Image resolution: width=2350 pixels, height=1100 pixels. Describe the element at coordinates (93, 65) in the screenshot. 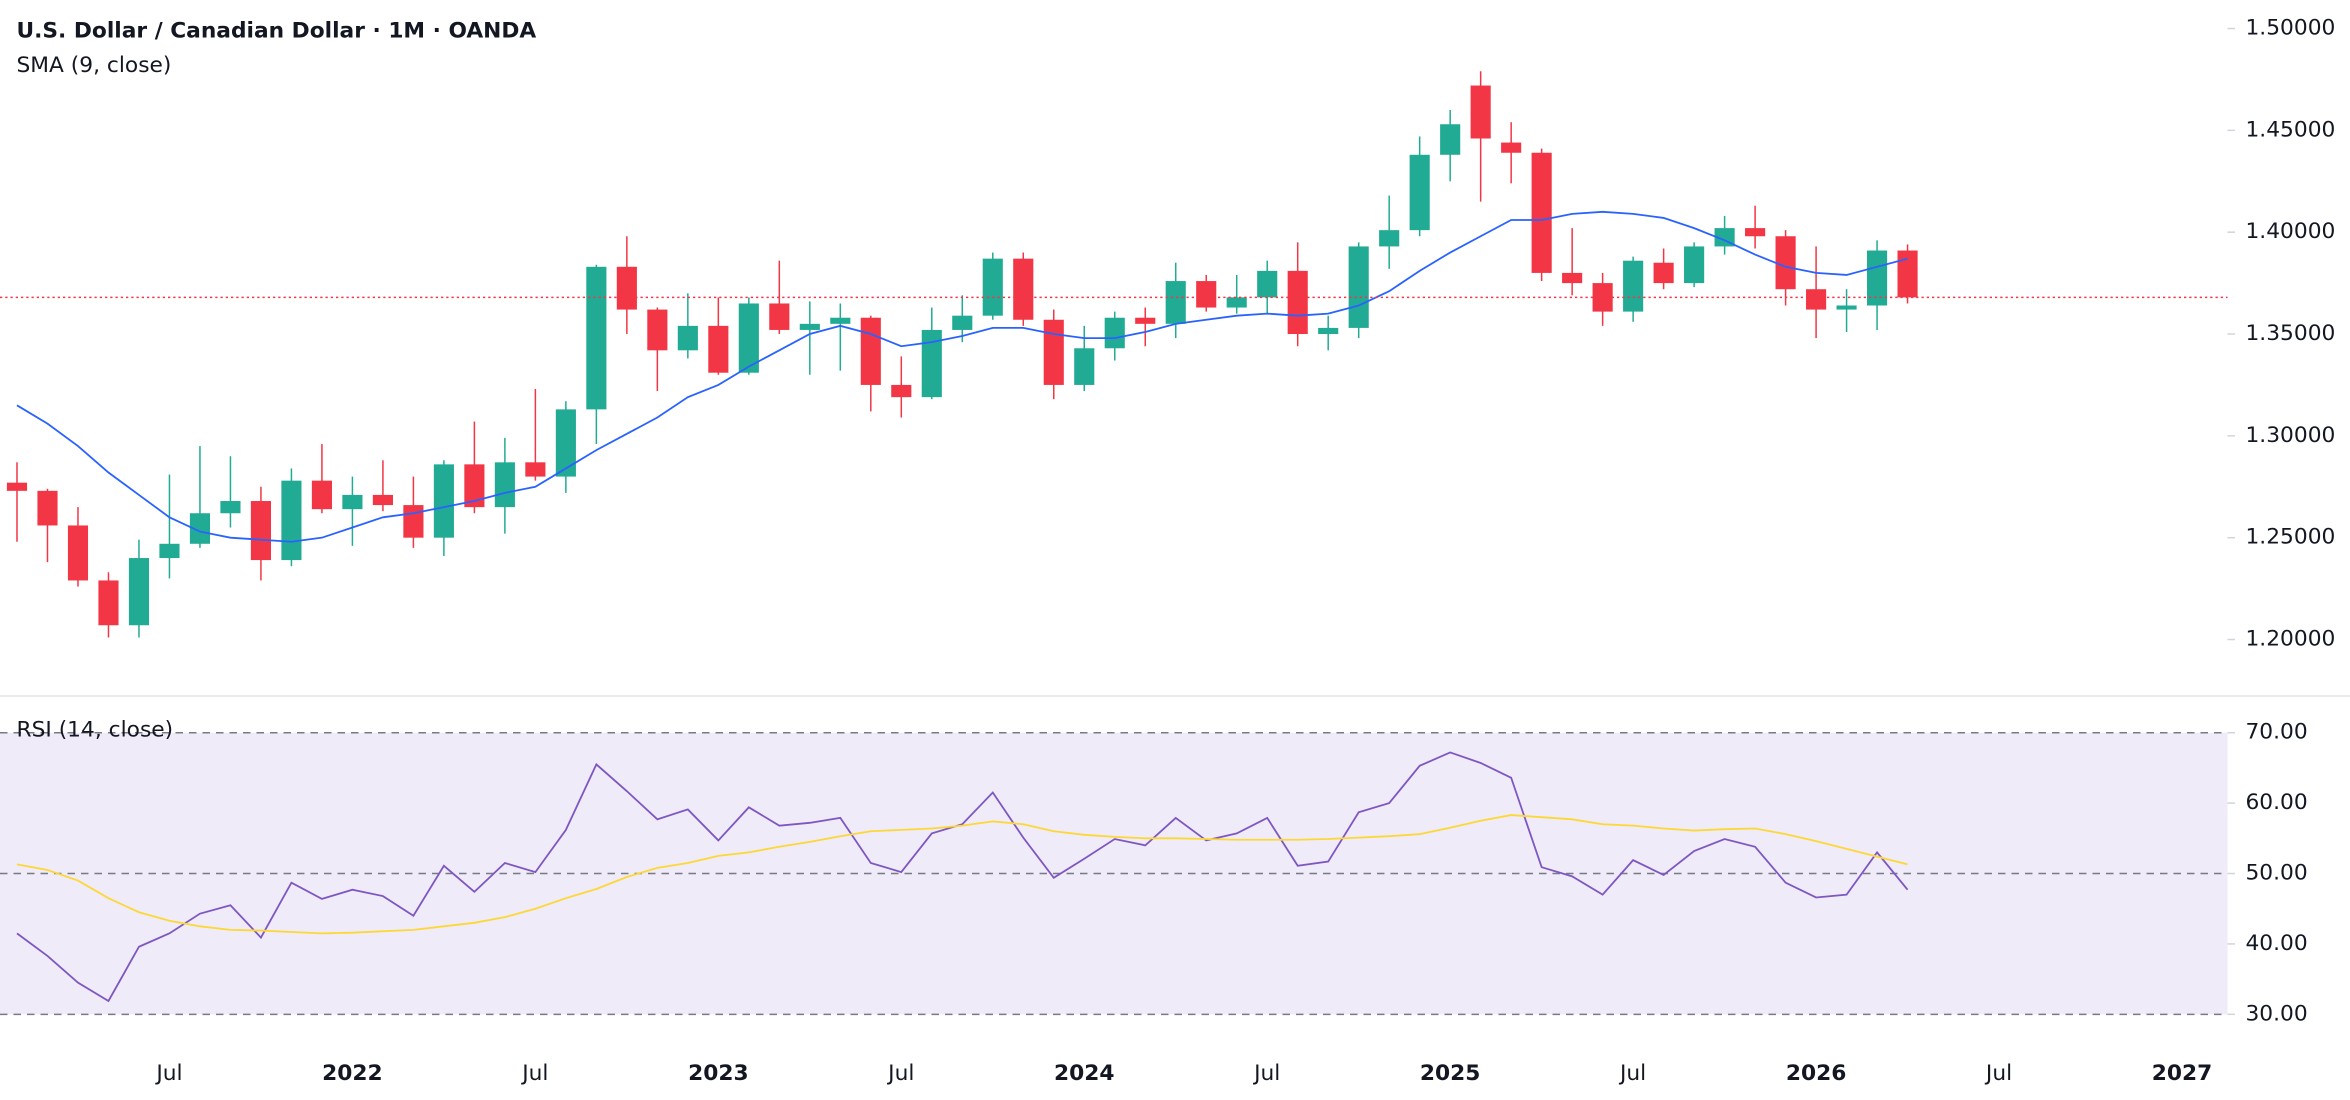

I see `legend-entry: SMA (9, close)` at that location.